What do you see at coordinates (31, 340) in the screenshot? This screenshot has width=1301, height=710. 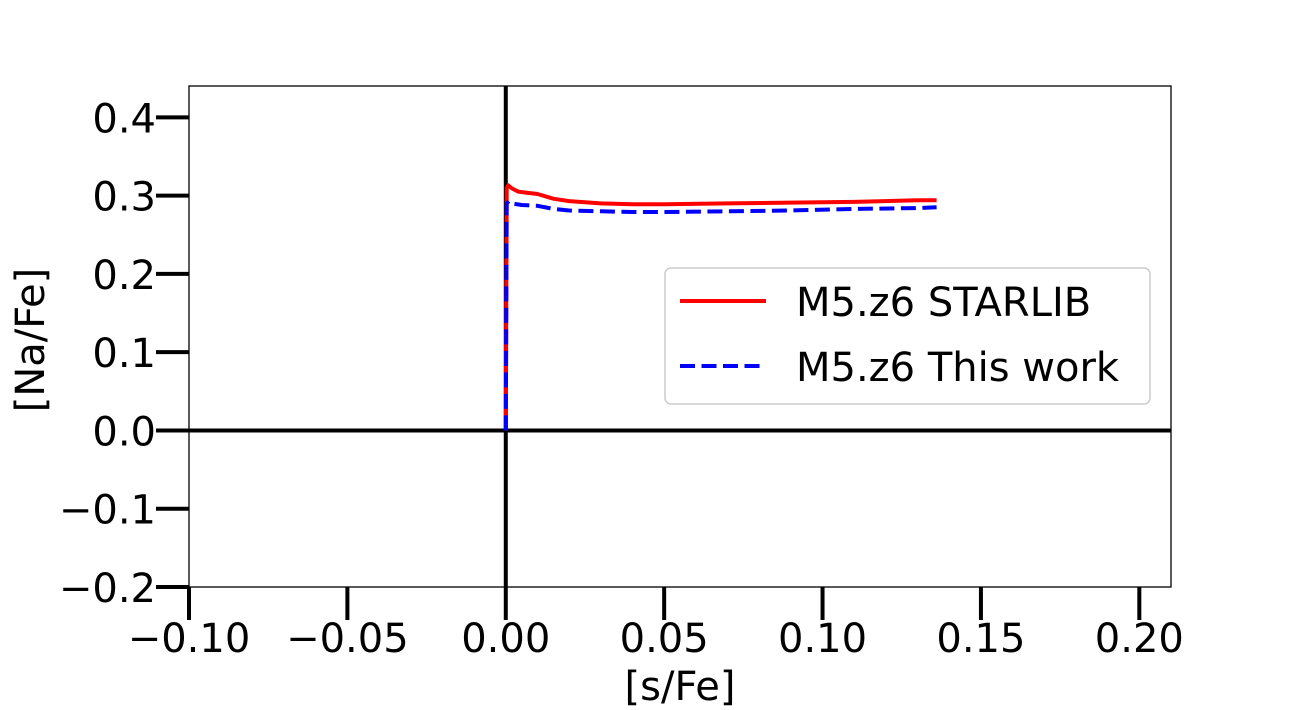 I see `y-axis-label: [Na/Fe]` at bounding box center [31, 340].